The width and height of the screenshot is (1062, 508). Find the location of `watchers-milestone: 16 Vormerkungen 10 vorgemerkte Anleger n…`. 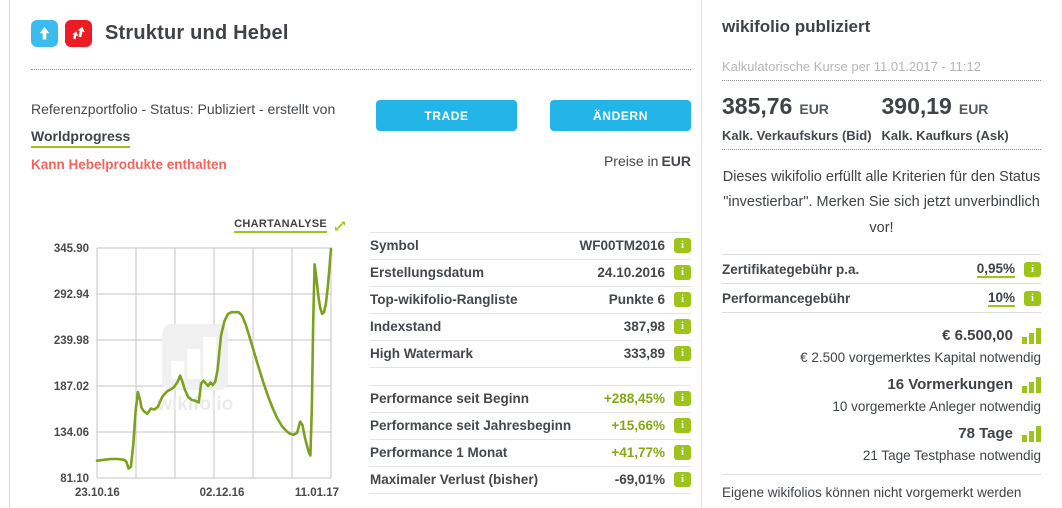

watchers-milestone: 16 Vormerkungen 10 vorgemerkte Anleger n… is located at coordinates (881, 395).